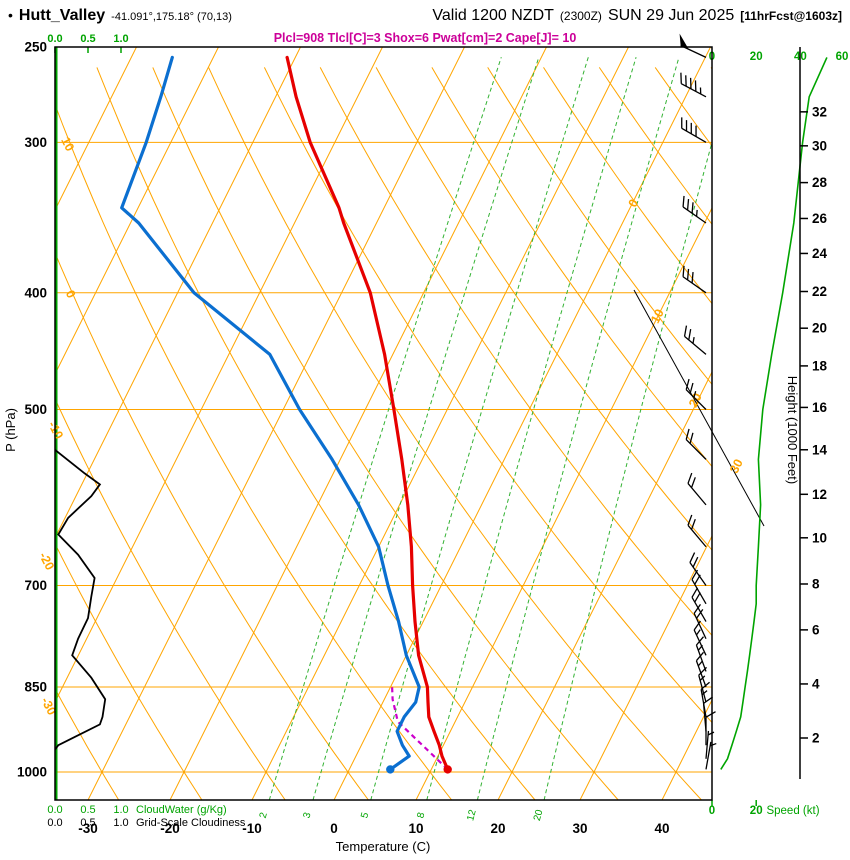  What do you see at coordinates (420, 728) in the screenshot?
I see `parcel-path-line` at bounding box center [420, 728].